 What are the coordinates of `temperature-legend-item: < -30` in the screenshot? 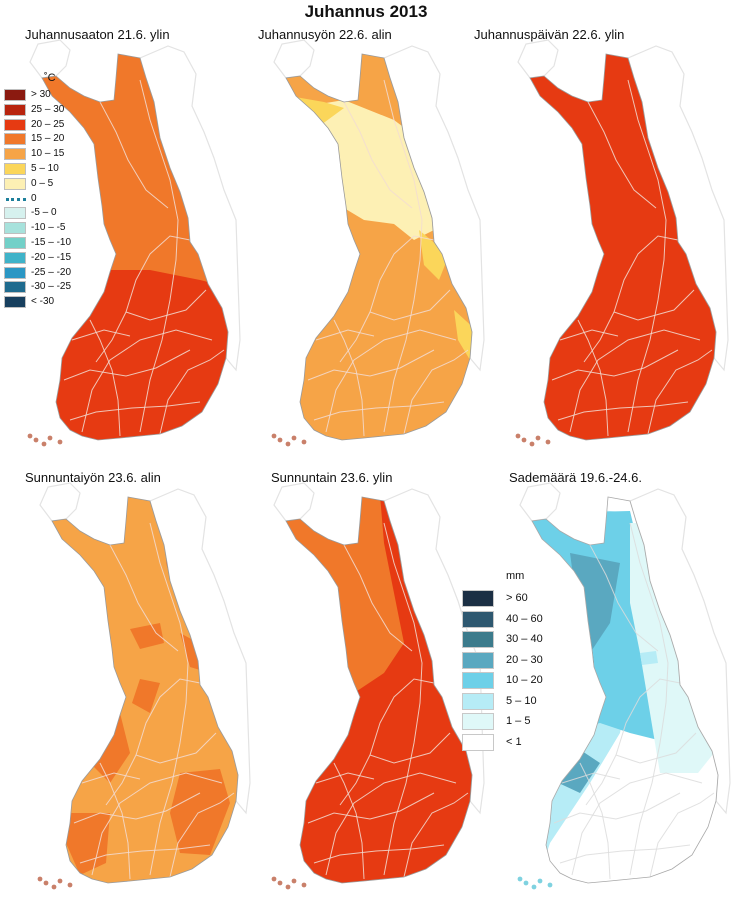 It's located at (44, 302).